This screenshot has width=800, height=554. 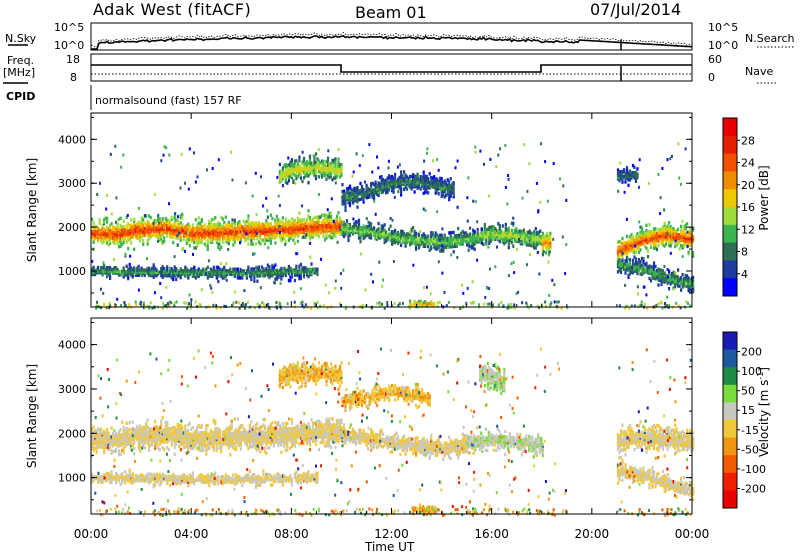 What do you see at coordinates (73, 59) in the screenshot?
I see `freq-tick-top: 18` at bounding box center [73, 59].